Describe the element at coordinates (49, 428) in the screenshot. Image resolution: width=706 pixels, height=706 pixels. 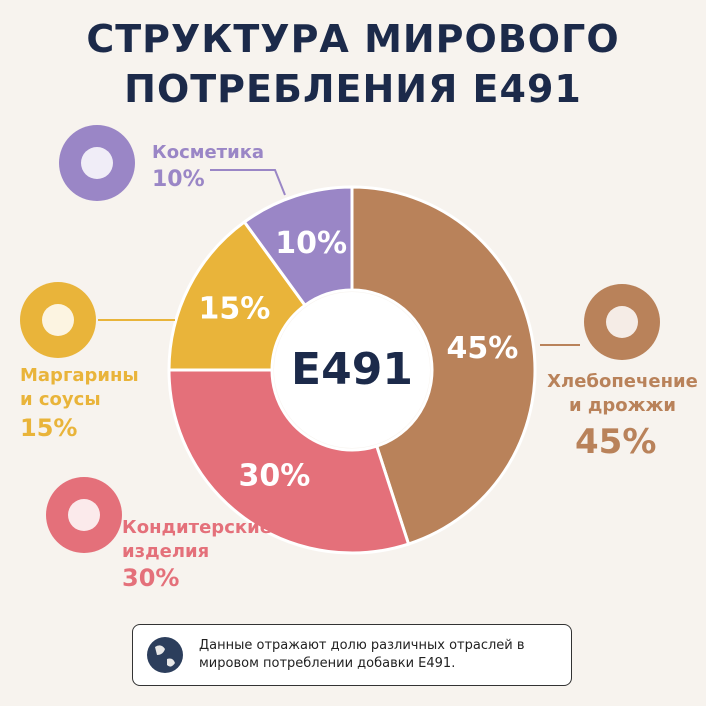
I see `category-value: 15%` at that location.